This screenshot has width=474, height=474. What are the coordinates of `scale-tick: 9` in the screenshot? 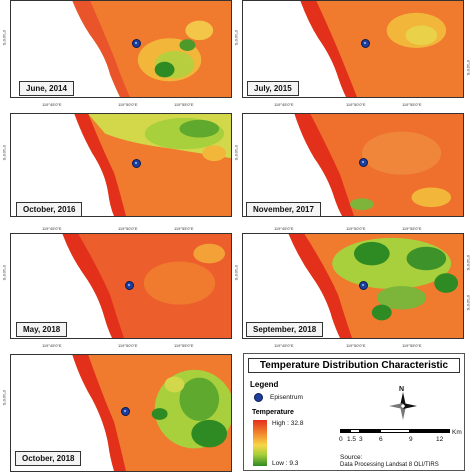 It's located at (411, 439).